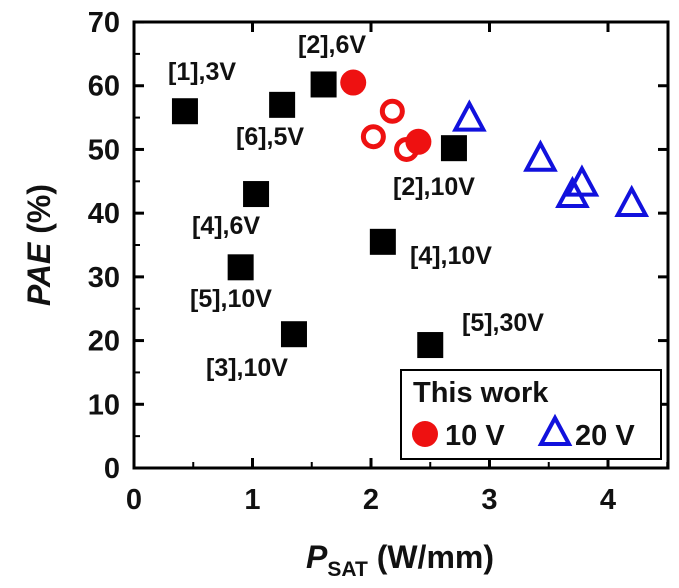  I want to click on x-tick-label: 3, so click(489, 500).